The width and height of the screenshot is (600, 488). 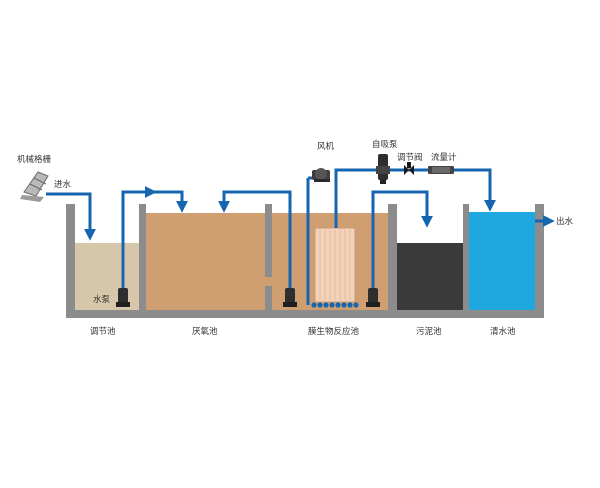 What do you see at coordinates (409, 168) in the screenshot?
I see `control-valve-icon` at bounding box center [409, 168].